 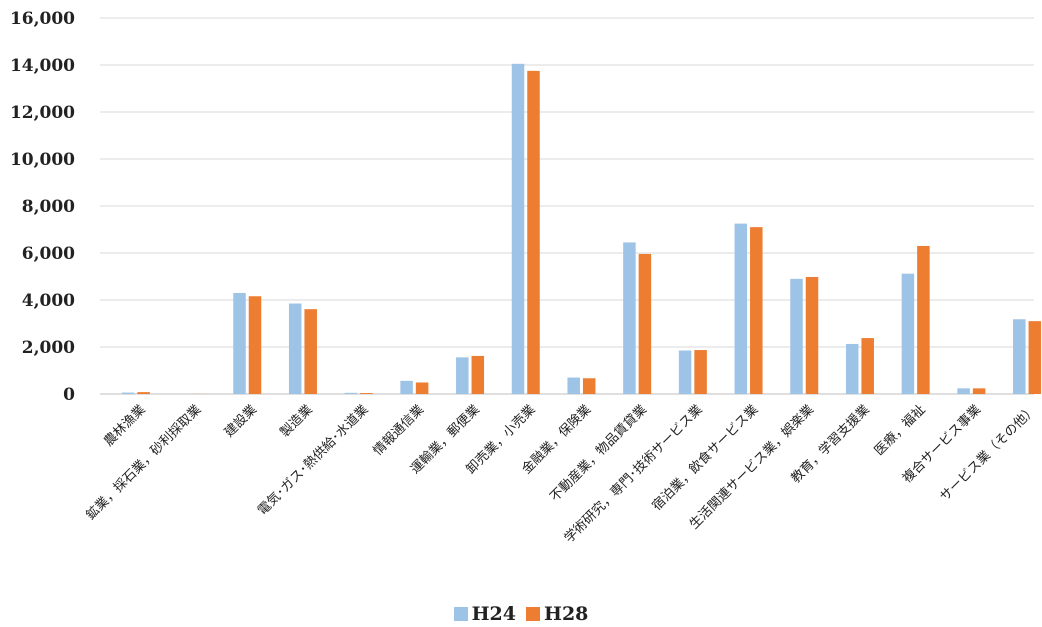 What do you see at coordinates (296, 421) in the screenshot?
I see `x-tick-label: 製造業` at bounding box center [296, 421].